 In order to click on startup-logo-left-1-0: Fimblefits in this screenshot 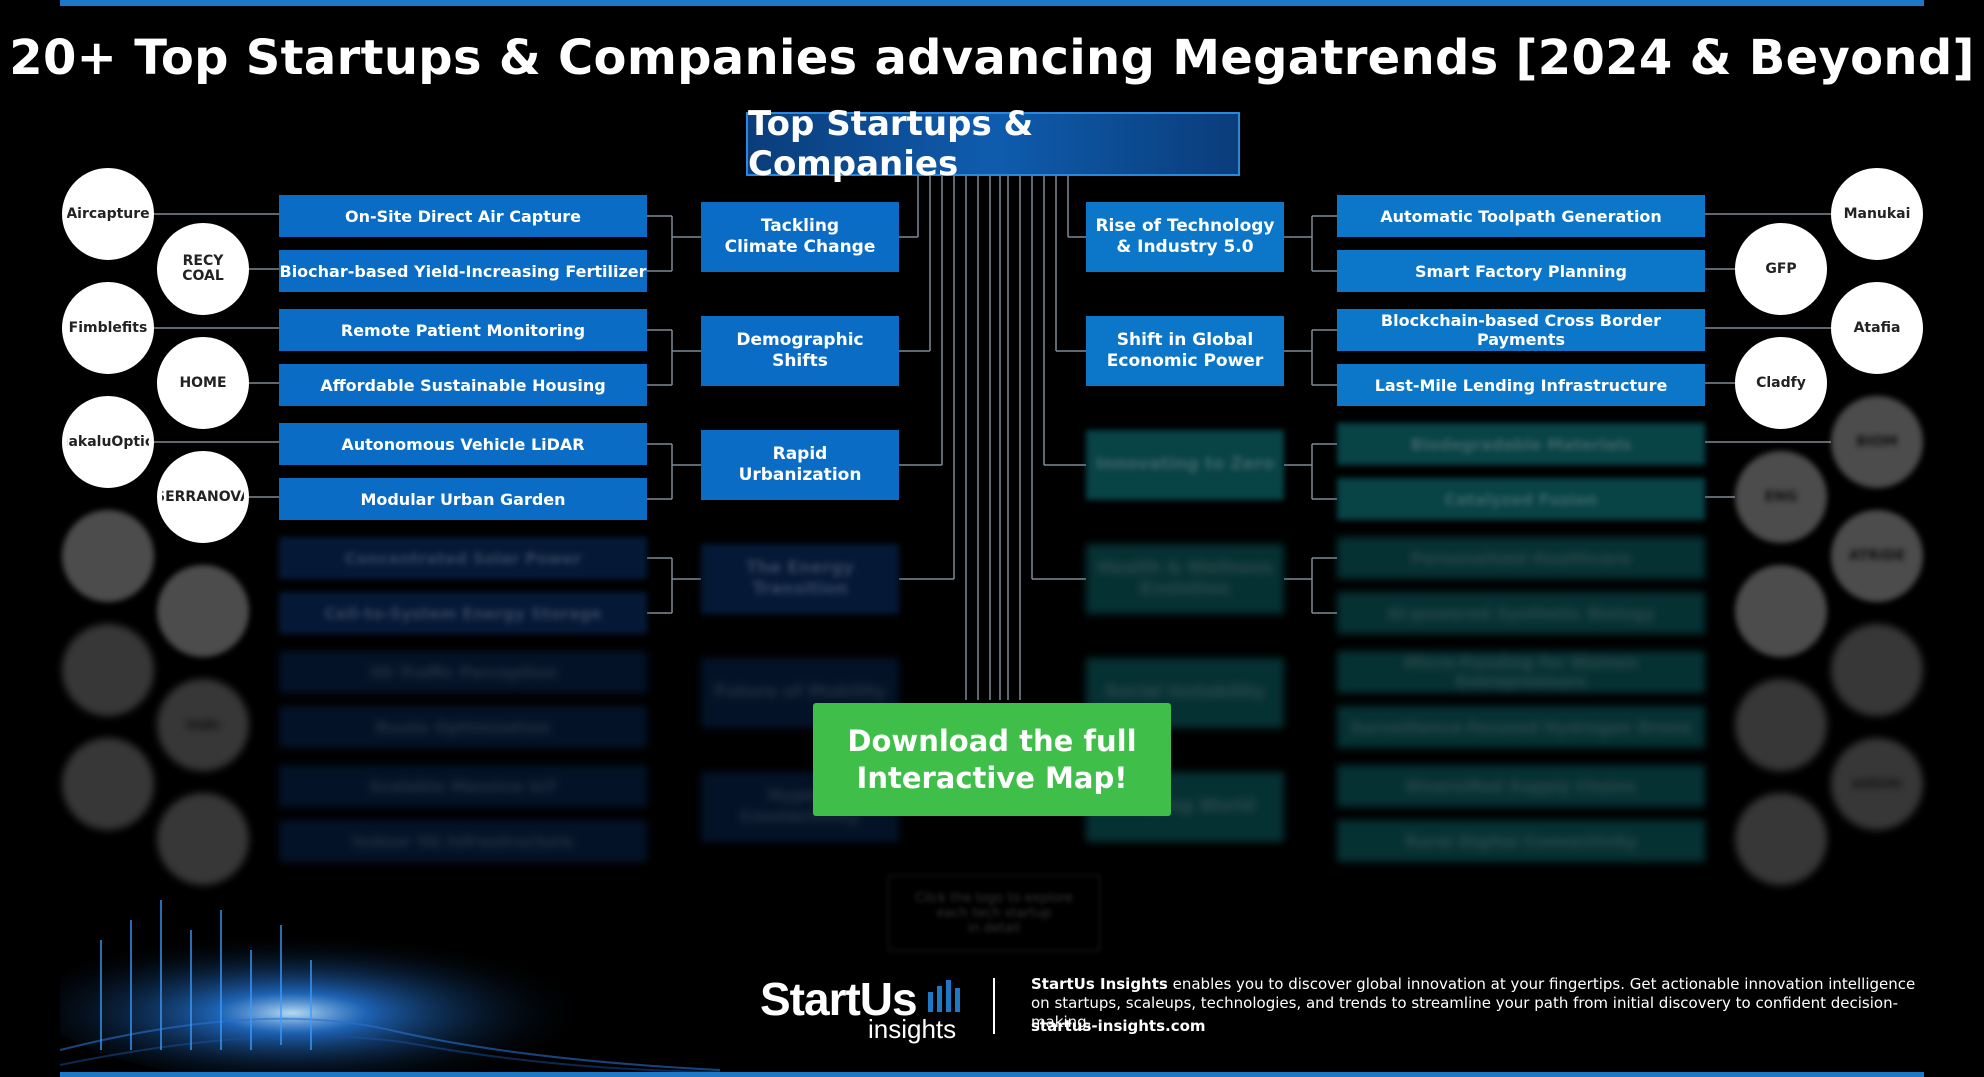, I will do `click(108, 328)`.